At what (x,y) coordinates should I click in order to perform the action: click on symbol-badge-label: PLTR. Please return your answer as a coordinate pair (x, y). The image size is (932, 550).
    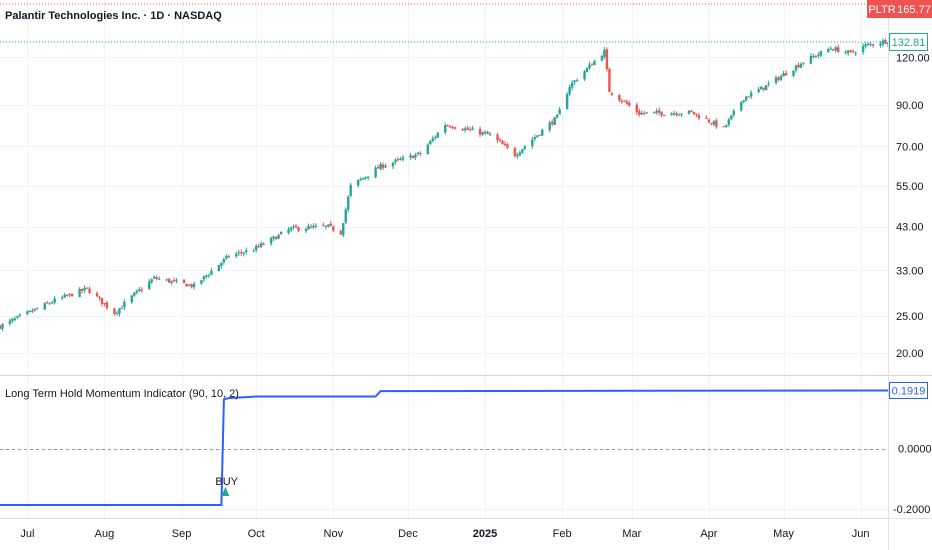
    Looking at the image, I should click on (881, 10).